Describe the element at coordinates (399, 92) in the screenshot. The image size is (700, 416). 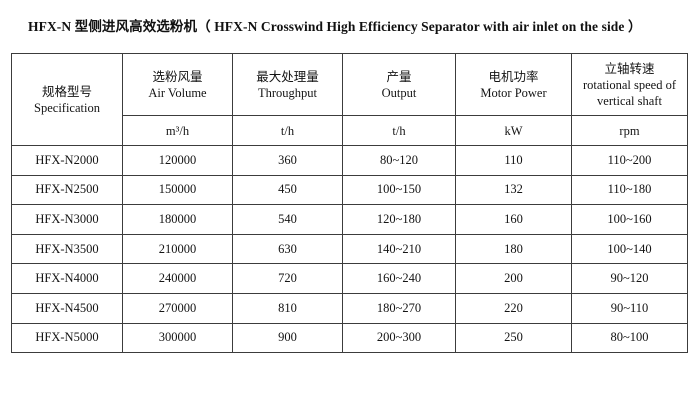
I see `col-header-output-en: Output` at that location.